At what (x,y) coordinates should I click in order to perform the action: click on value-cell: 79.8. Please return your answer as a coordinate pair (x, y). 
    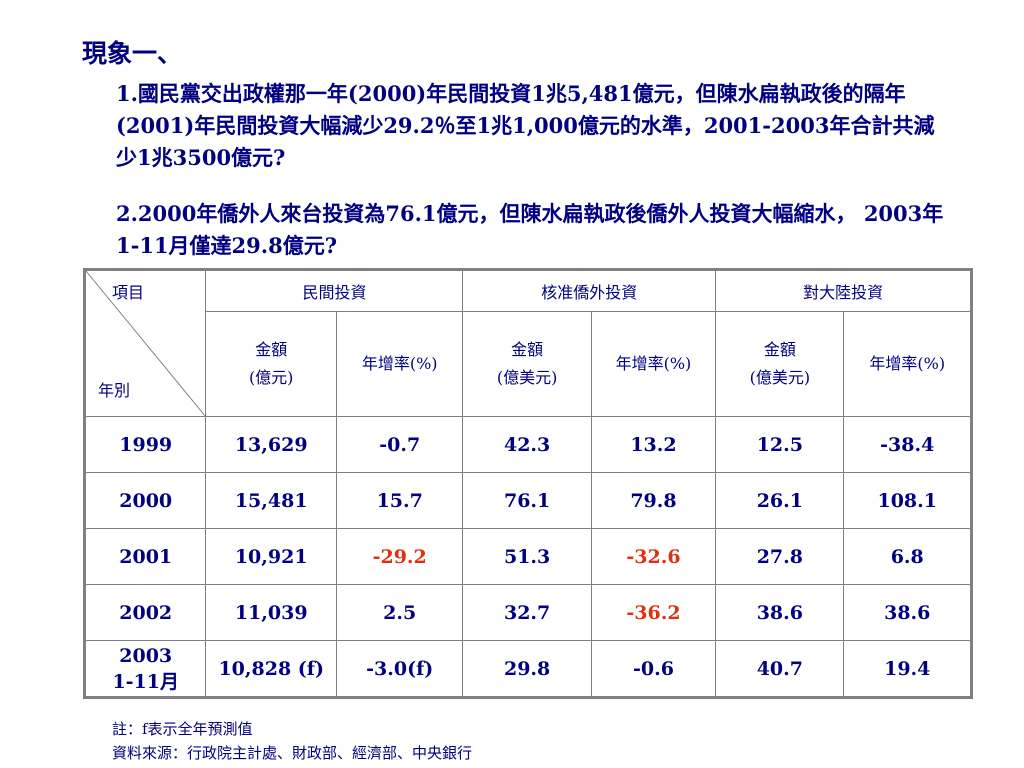
    Looking at the image, I should click on (653, 500).